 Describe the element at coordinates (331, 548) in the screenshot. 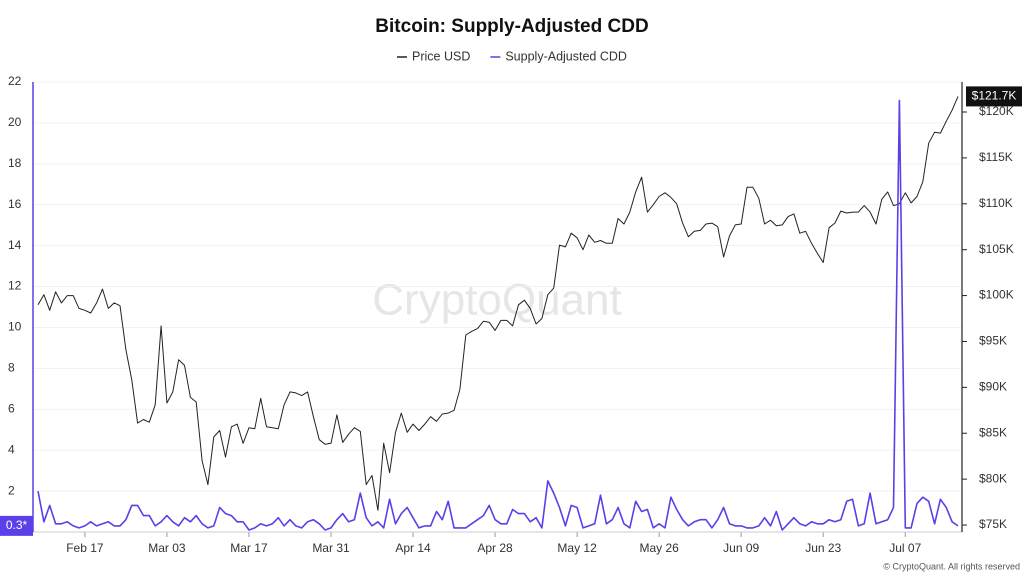

I see `x-tick-label: Mar 31` at that location.